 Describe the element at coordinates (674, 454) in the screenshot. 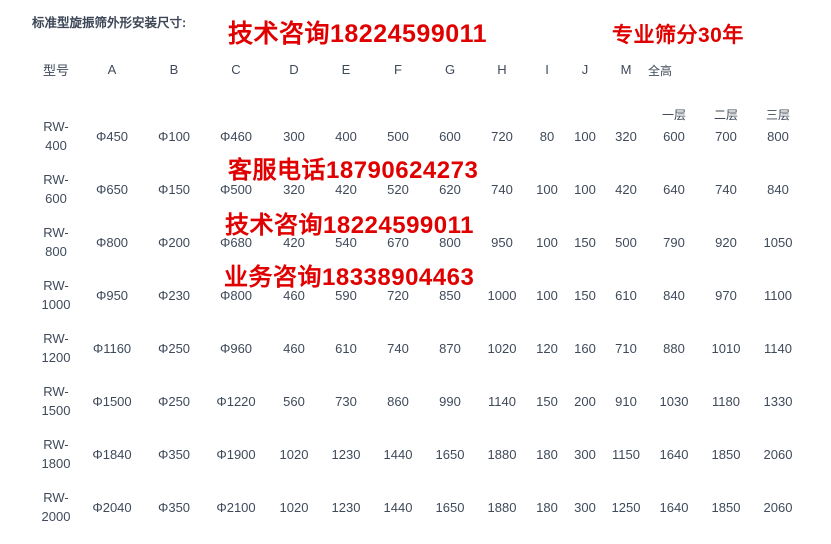

I see `cell-value: 1640` at that location.